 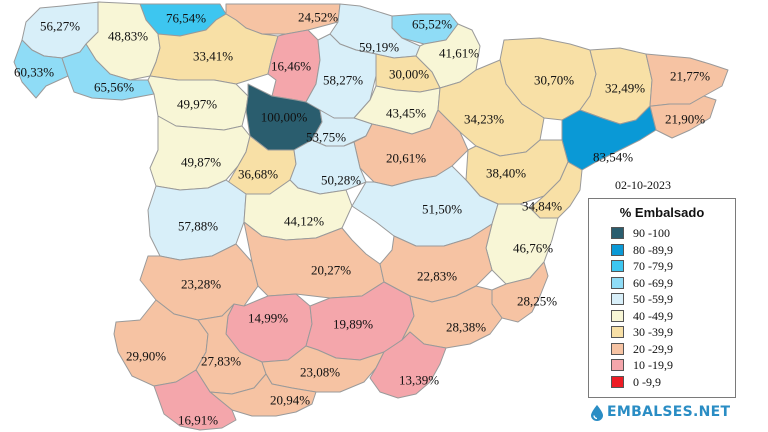 I want to click on region-label-cuenca: 51,50%, so click(x=442, y=209).